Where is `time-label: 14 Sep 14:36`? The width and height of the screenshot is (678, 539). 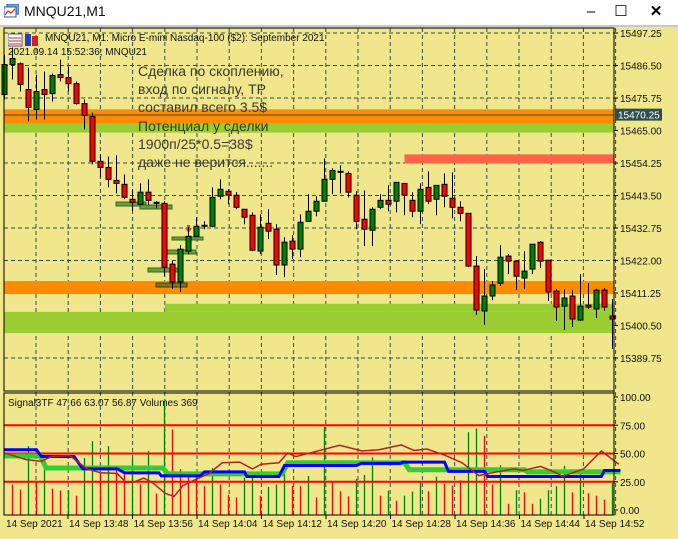
time-label: 14 Sep 14:36 is located at coordinates (486, 524).